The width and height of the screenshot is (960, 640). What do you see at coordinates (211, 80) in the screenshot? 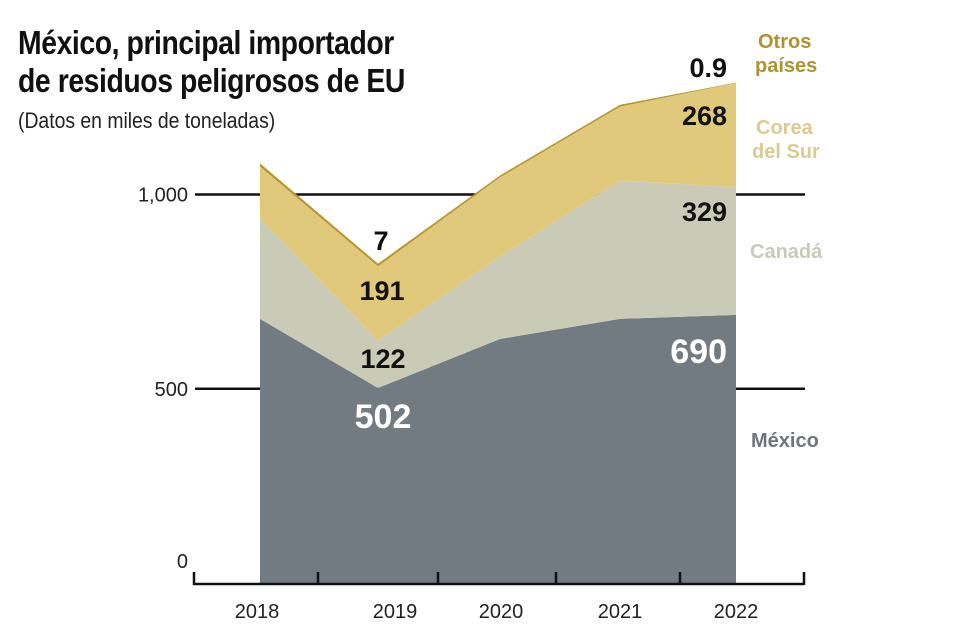
I see `title-line-2: de residuos peligrosos de EU` at bounding box center [211, 80].